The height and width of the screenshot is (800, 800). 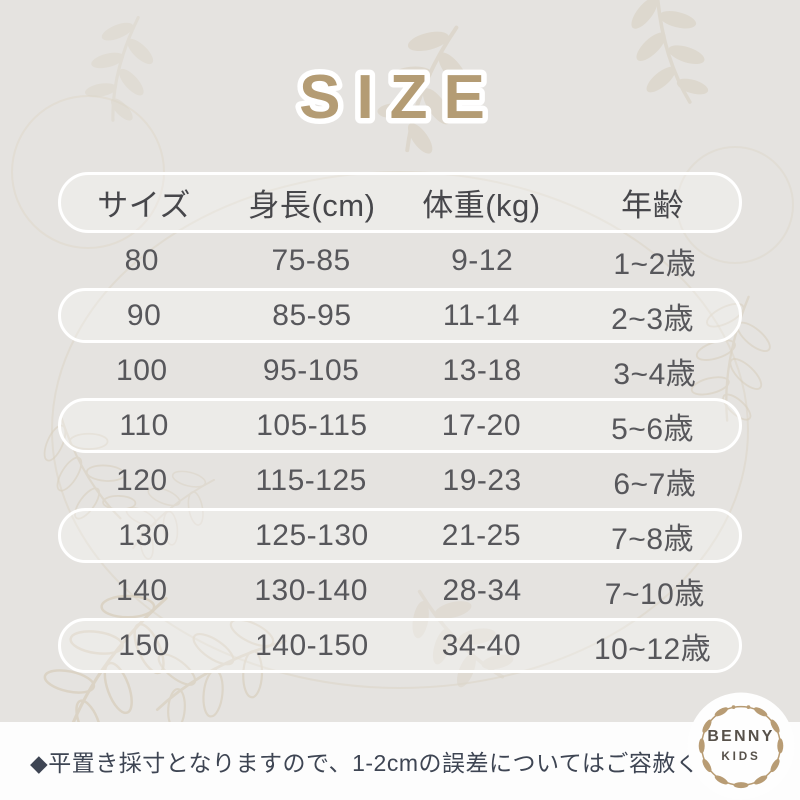 What do you see at coordinates (144, 205) in the screenshot?
I see `column-header-size: サイズ` at bounding box center [144, 205].